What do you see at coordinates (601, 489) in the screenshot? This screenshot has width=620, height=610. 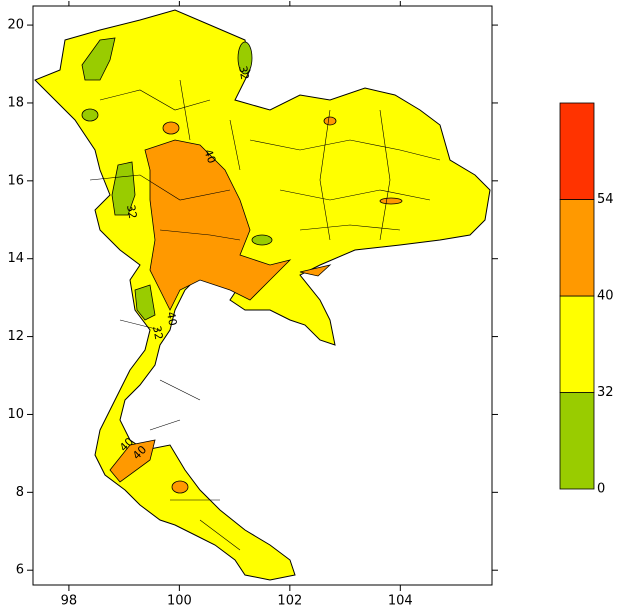 I see `colorbar-label: 0` at bounding box center [601, 489].